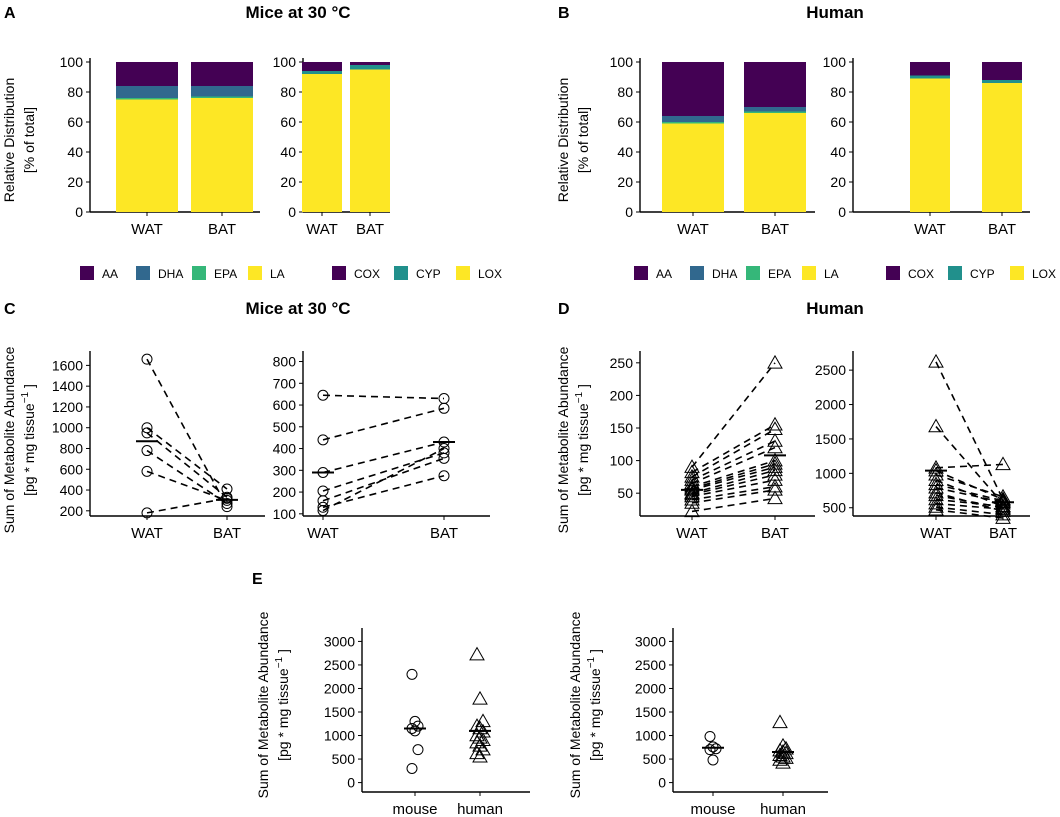 The width and height of the screenshot is (1060, 817). What do you see at coordinates (285, 492) in the screenshot?
I see `c2-ytick-label: 200` at bounding box center [285, 492].